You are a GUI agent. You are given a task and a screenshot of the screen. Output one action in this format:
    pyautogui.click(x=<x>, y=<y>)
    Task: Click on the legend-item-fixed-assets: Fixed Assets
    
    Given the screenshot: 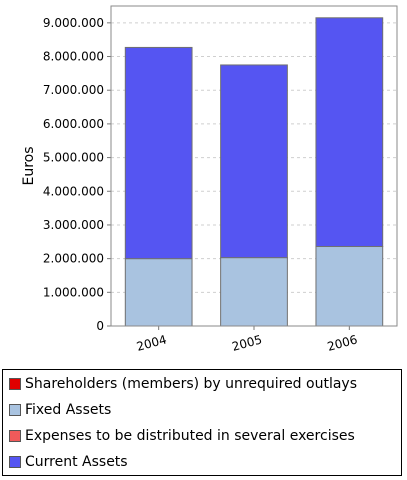 What is the action you would take?
    pyautogui.click(x=60, y=410)
    